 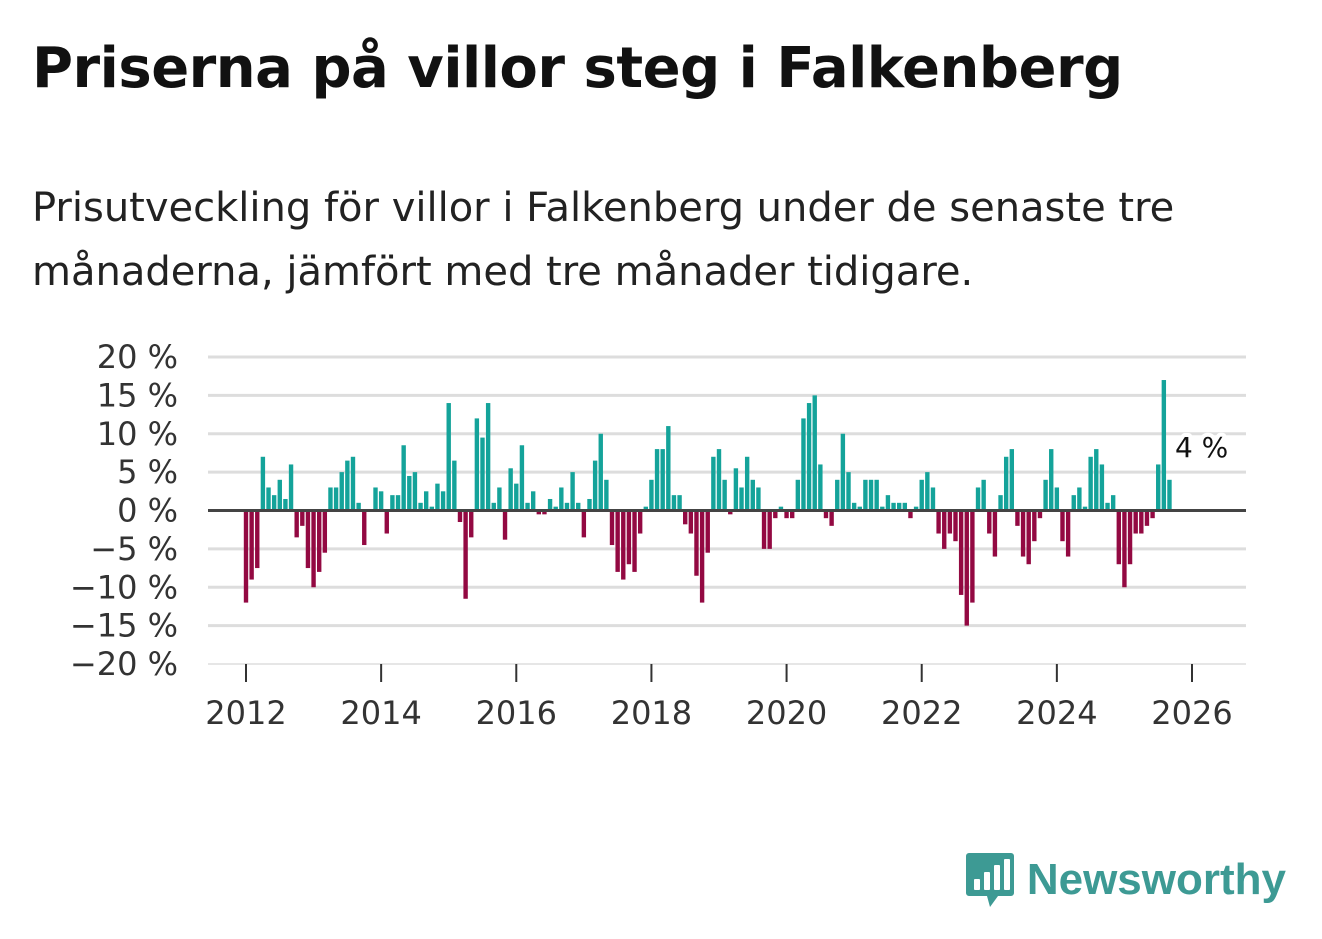 I want to click on x-tick-label: 2026, so click(x=1191, y=713).